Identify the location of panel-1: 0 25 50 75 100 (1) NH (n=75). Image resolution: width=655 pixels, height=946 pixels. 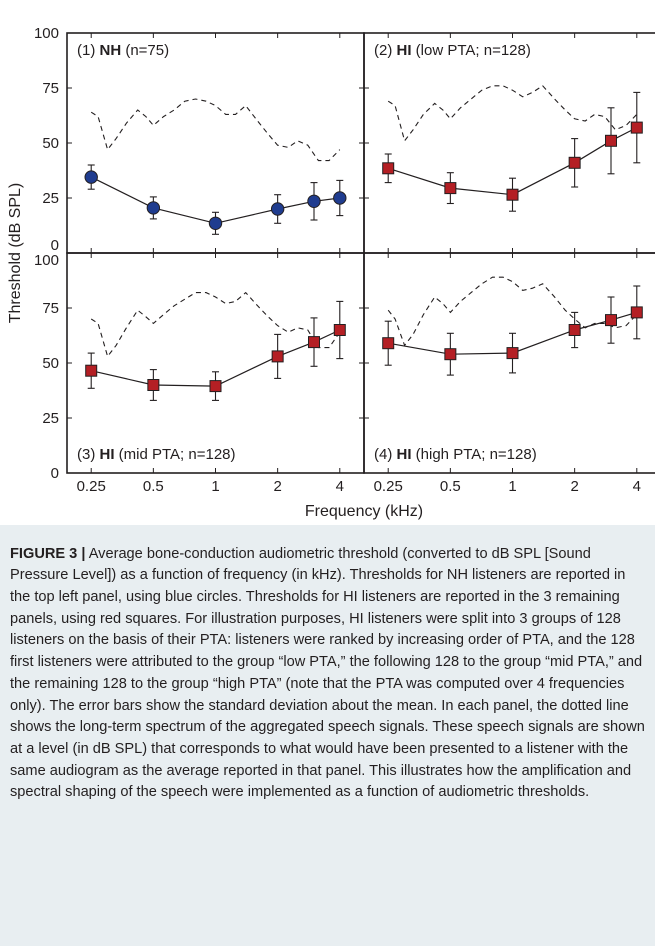
(199, 139).